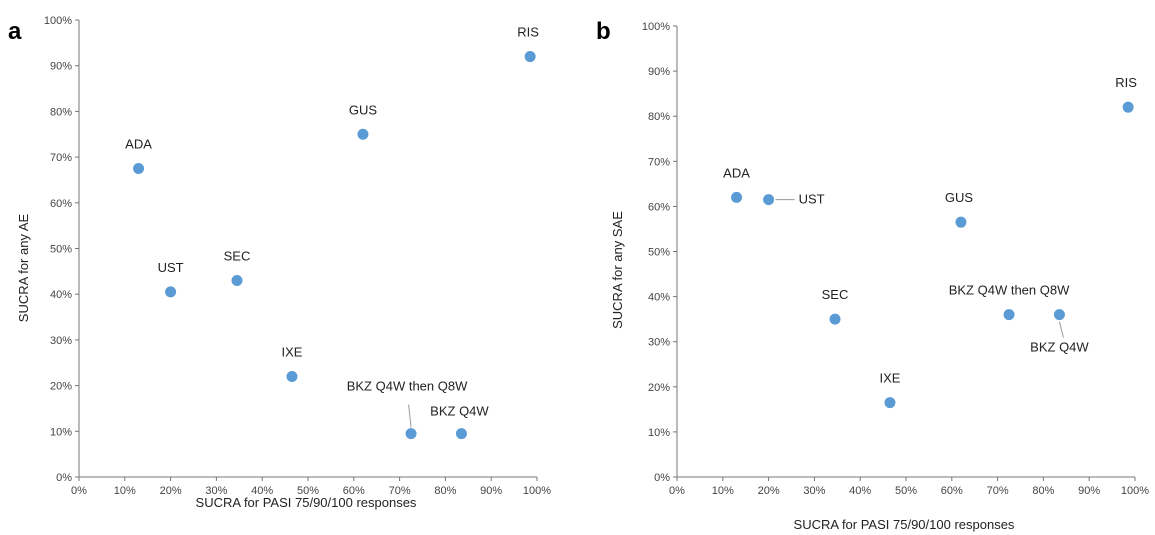 The width and height of the screenshot is (1155, 535). Describe the element at coordinates (889, 378) in the screenshot. I see `panel-b-point-label: IXE` at that location.